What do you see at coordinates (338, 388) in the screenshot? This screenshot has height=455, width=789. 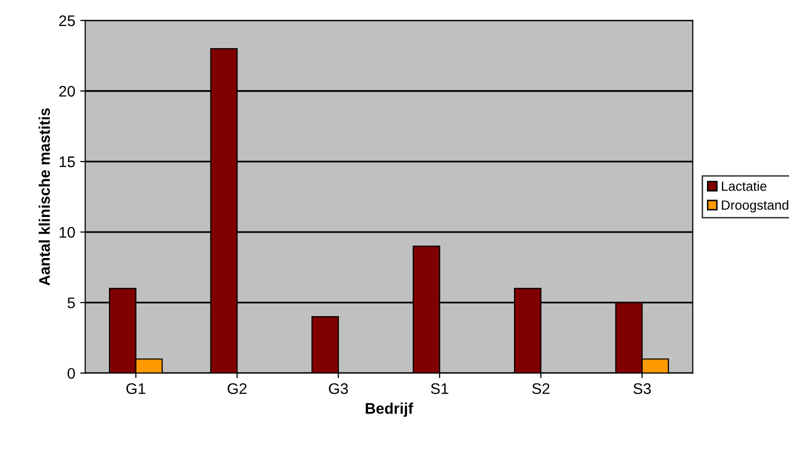 I see `x-tick-label: G3` at bounding box center [338, 388].